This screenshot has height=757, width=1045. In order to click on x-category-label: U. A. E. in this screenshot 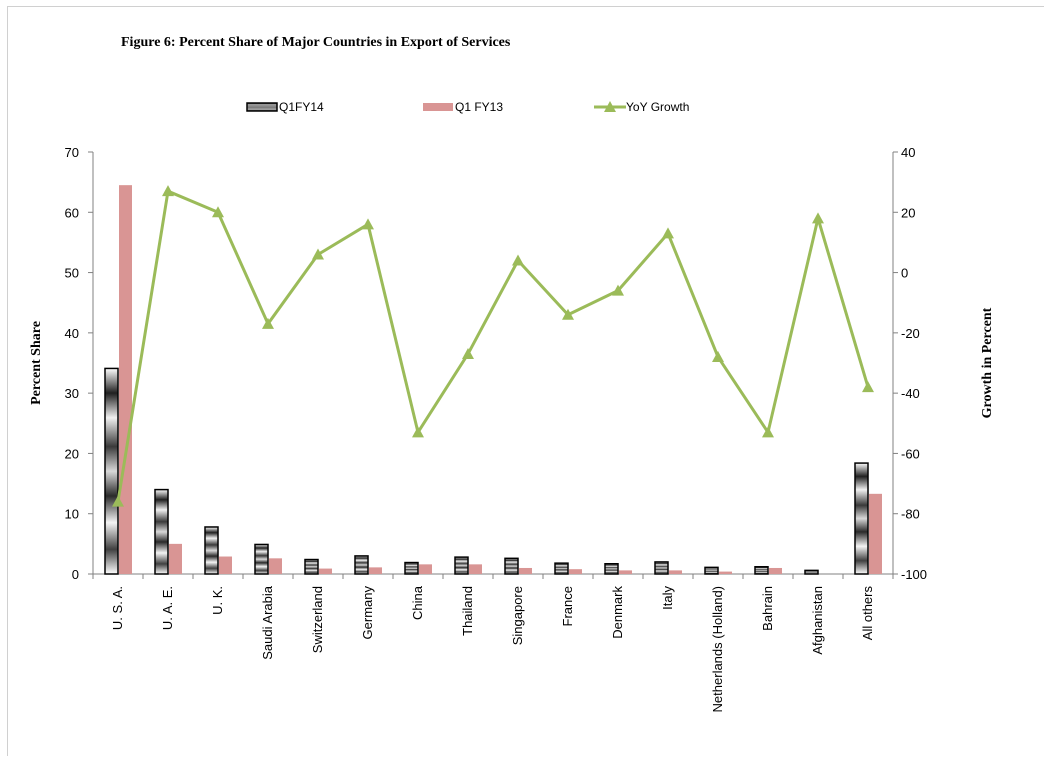, I will do `click(167, 608)`.